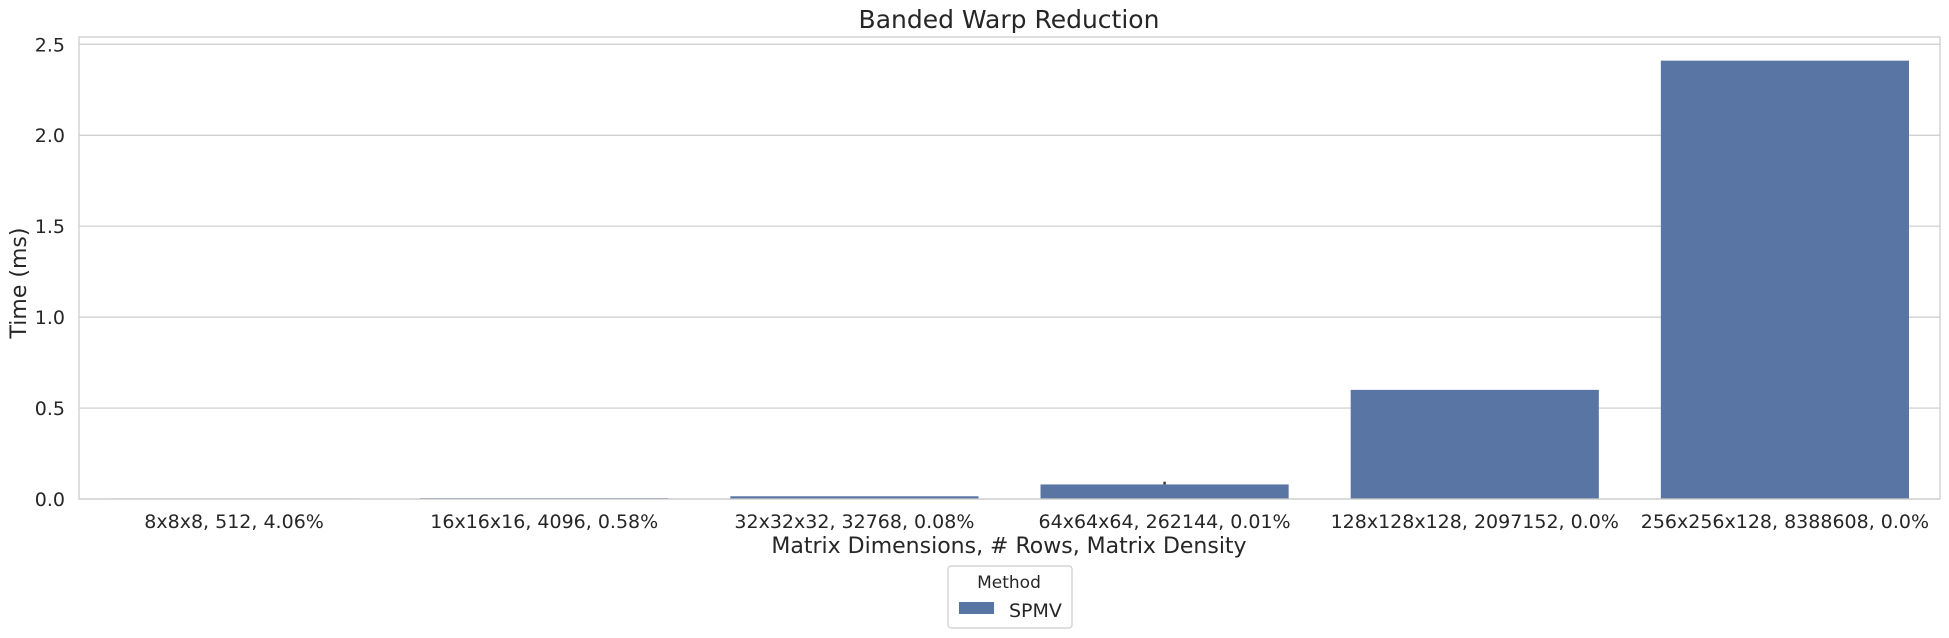 This screenshot has height=638, width=1949. Describe the element at coordinates (1165, 522) in the screenshot. I see `x-tick-label: 64x64x64, 262144, 0.01%` at that location.